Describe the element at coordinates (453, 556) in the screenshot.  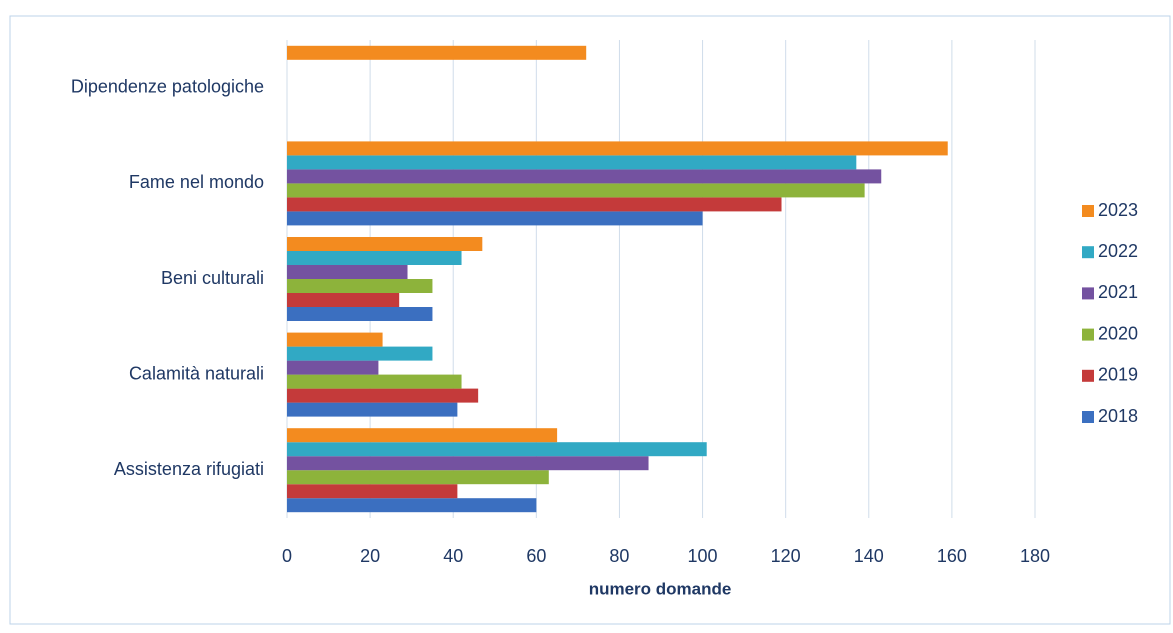
I see `x-tick-label: 40` at that location.